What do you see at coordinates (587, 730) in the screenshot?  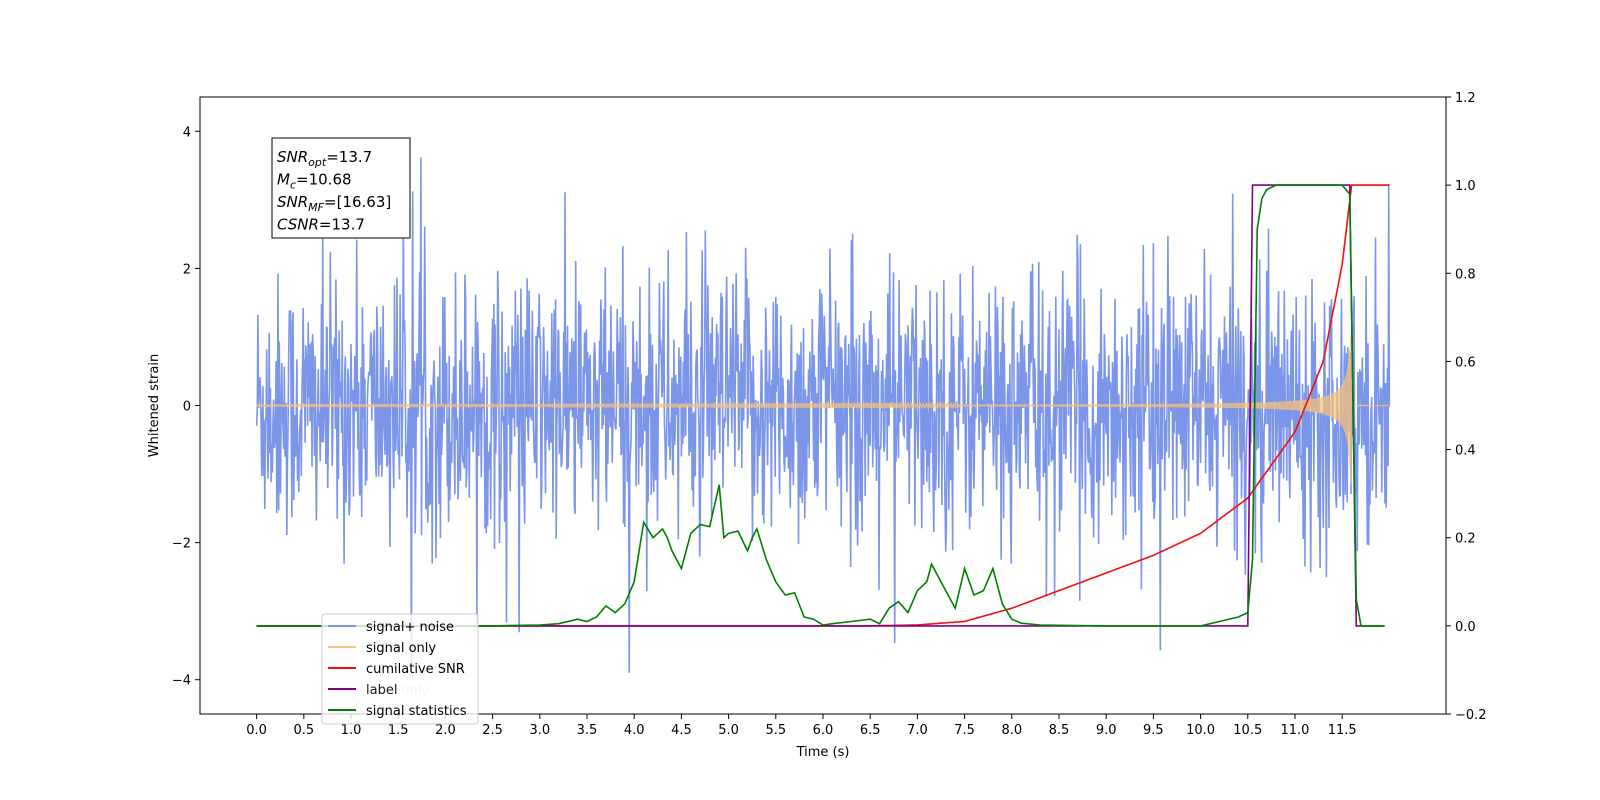 I see `x-tick-label: 3.5` at bounding box center [587, 730].